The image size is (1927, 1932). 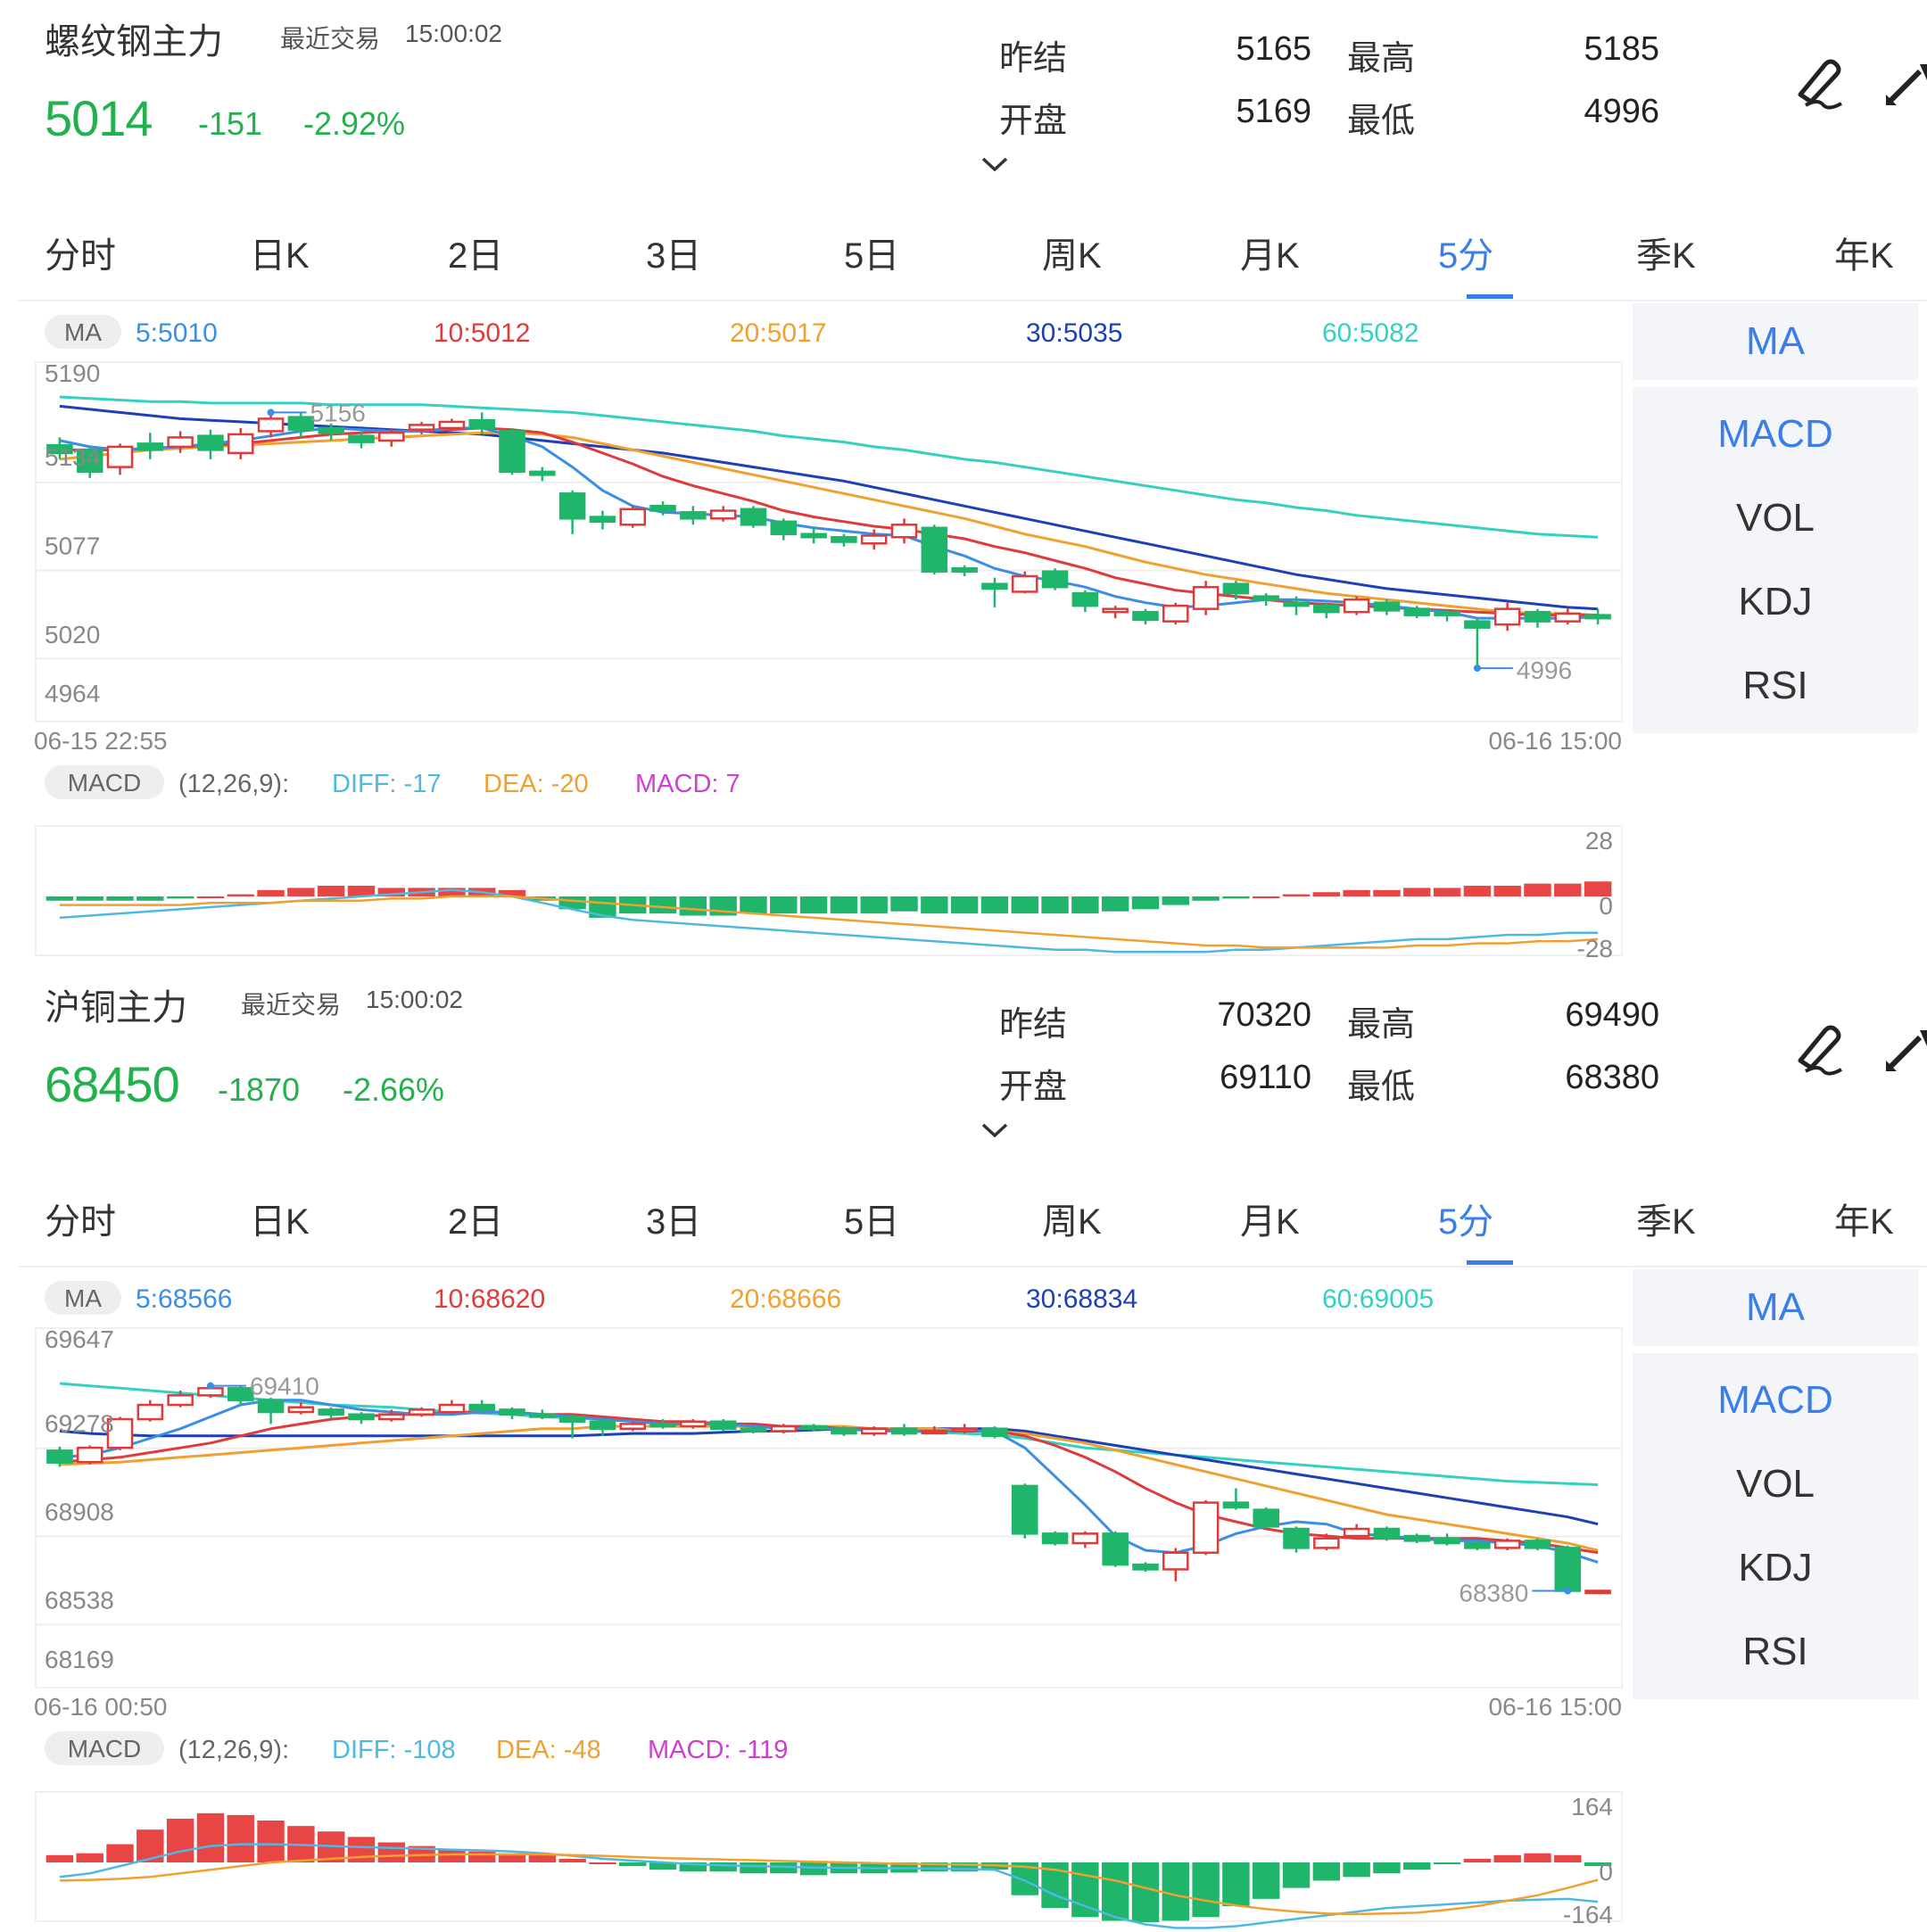 I want to click on ma5-line, so click(x=829, y=523).